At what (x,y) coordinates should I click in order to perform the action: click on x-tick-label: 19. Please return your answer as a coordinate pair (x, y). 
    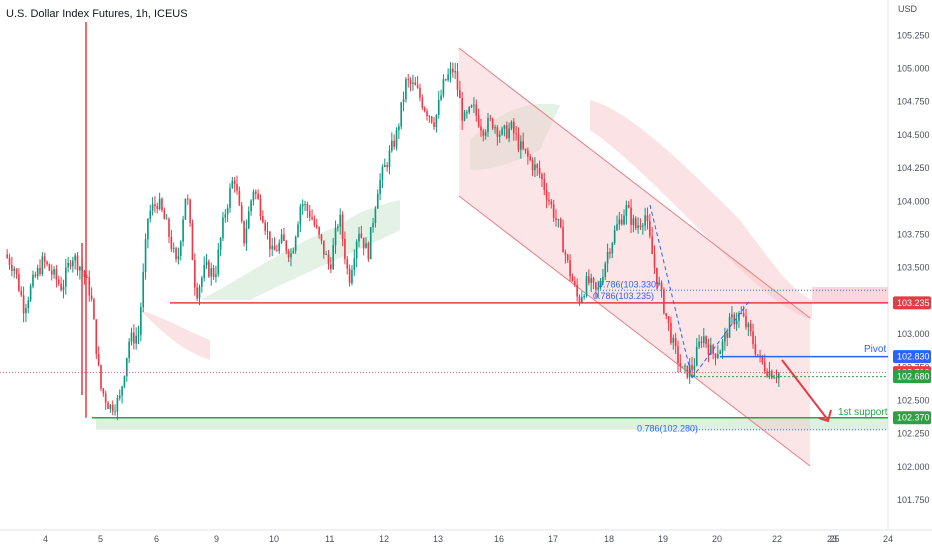
    Looking at the image, I should click on (663, 539).